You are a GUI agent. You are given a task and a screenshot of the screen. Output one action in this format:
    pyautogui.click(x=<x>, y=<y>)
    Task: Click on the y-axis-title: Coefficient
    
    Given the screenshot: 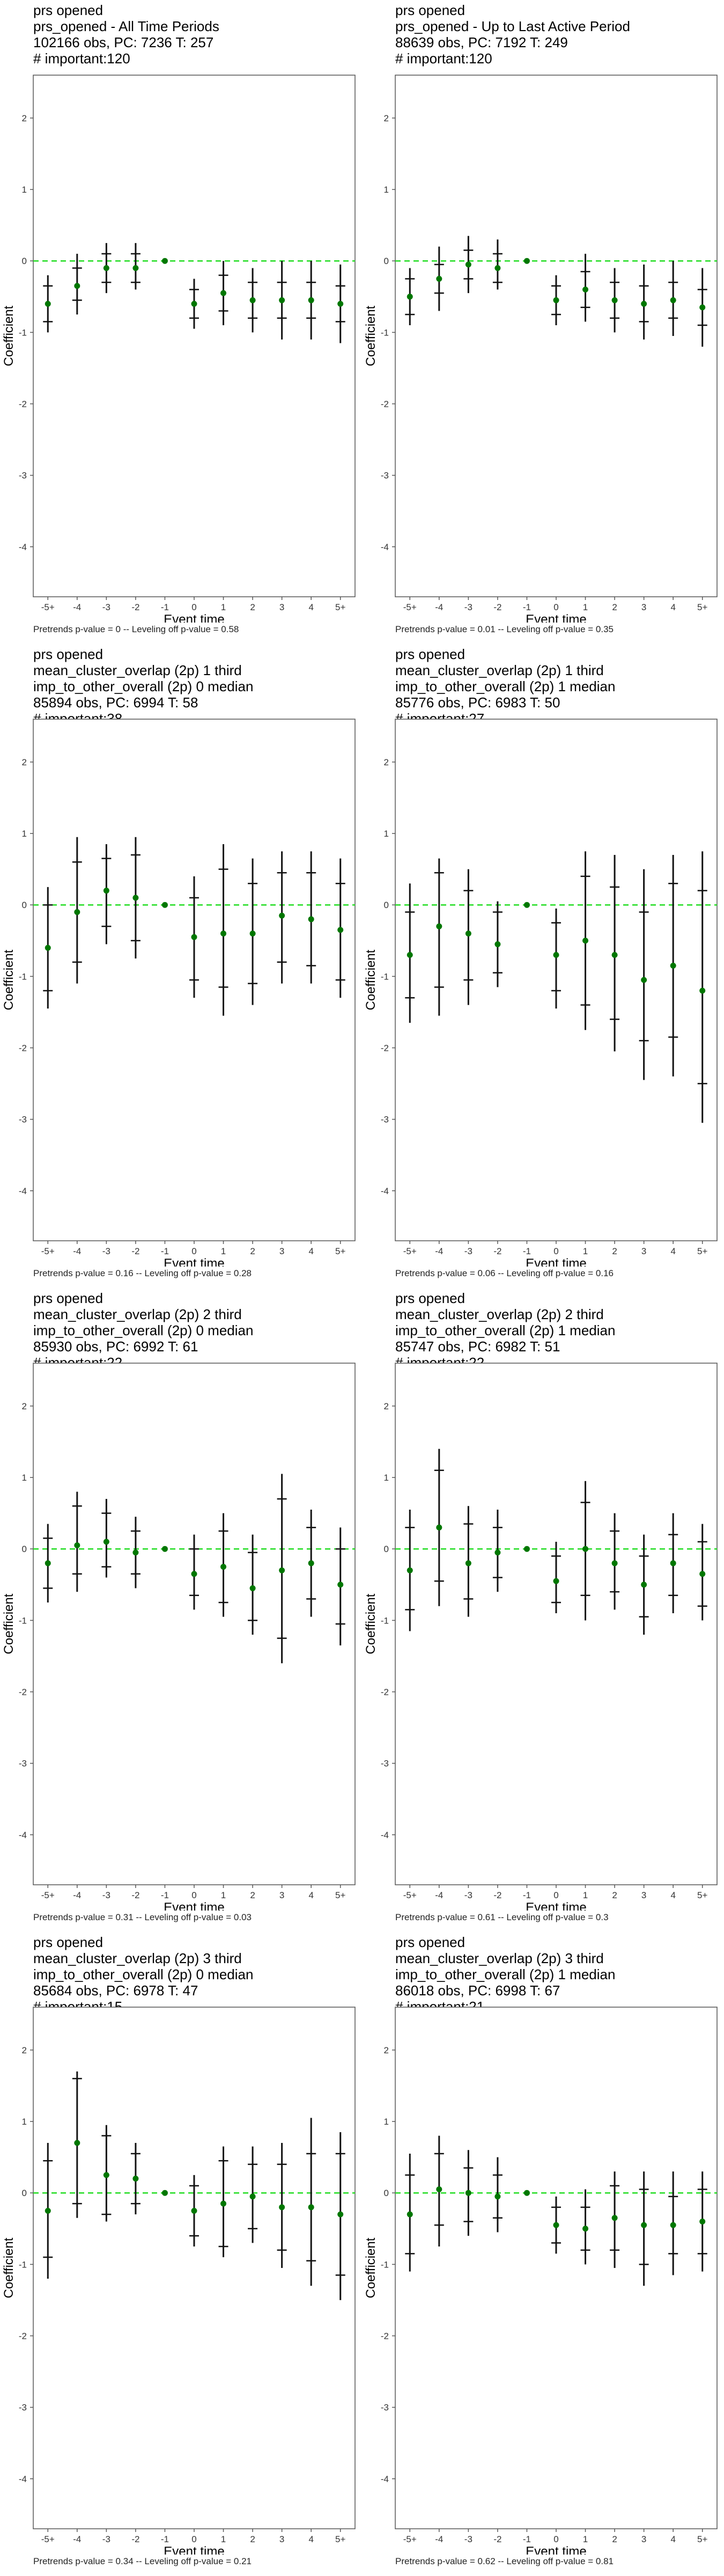 What is the action you would take?
    pyautogui.click(x=371, y=1623)
    